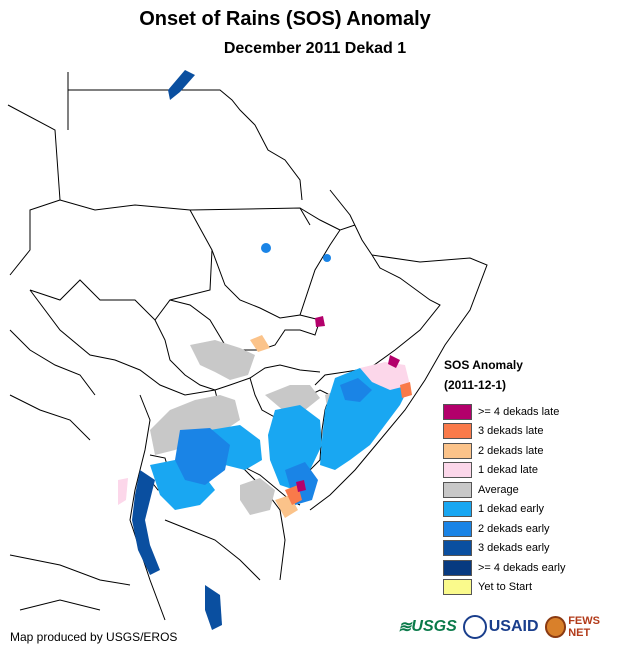 The height and width of the screenshot is (648, 624). I want to click on border-southsudan-car, so click(185, 355).